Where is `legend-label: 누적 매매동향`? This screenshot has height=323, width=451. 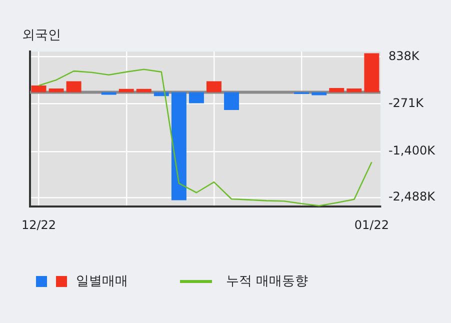 legend-label: 누적 매매동향 is located at coordinates (267, 281).